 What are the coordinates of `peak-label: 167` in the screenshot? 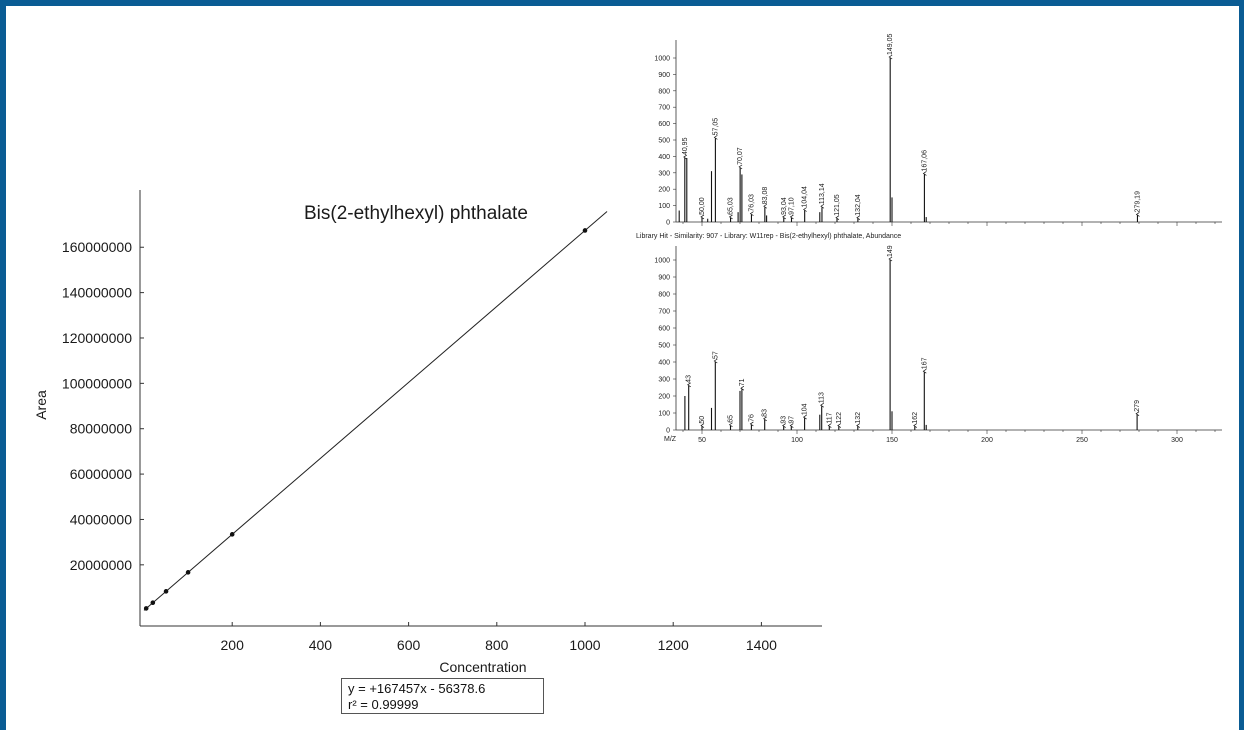 It's located at (924, 363).